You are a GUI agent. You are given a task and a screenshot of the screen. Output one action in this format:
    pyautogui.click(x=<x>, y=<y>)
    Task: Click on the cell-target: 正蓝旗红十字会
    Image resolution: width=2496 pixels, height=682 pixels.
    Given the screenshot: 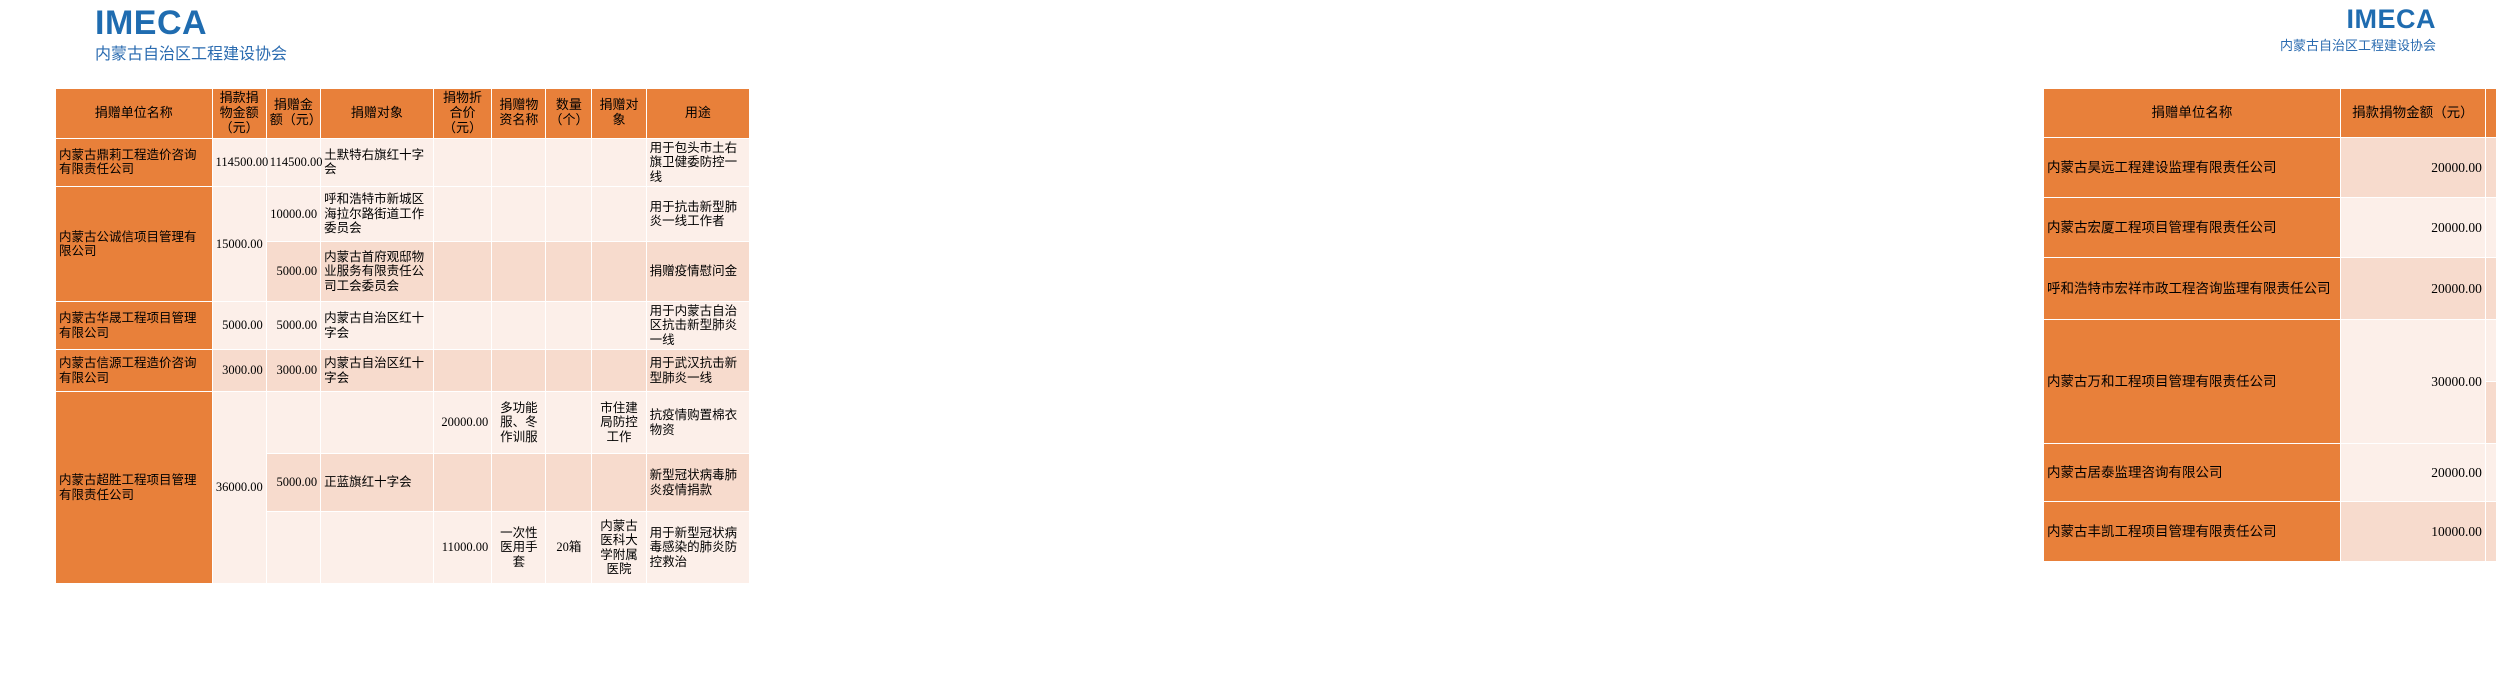 What is the action you would take?
    pyautogui.click(x=377, y=483)
    